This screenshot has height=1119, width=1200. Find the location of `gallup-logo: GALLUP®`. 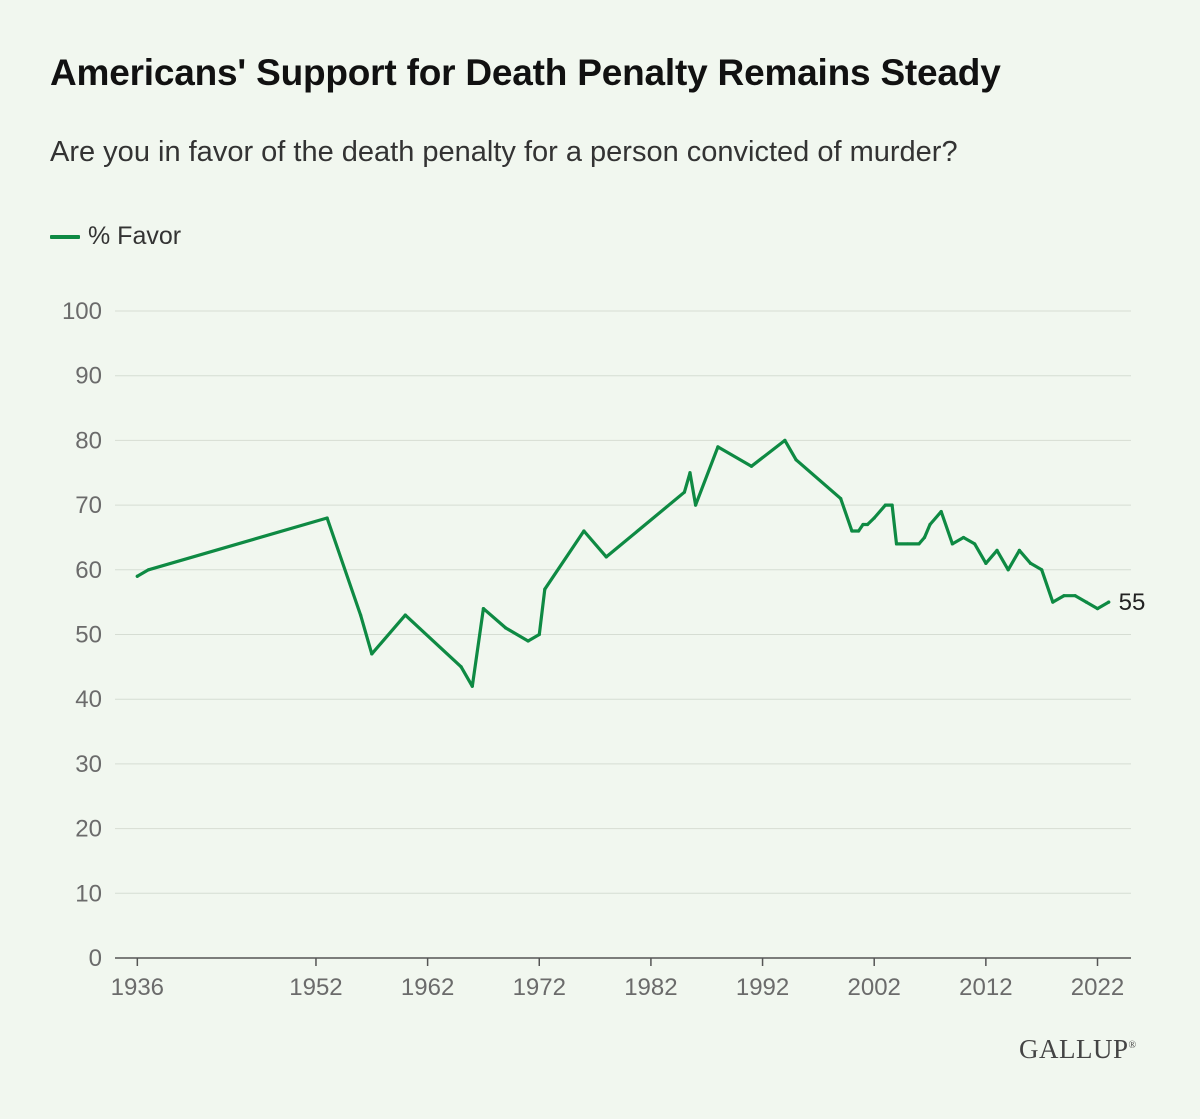

gallup-logo: GALLUP® is located at coordinates (1078, 1049).